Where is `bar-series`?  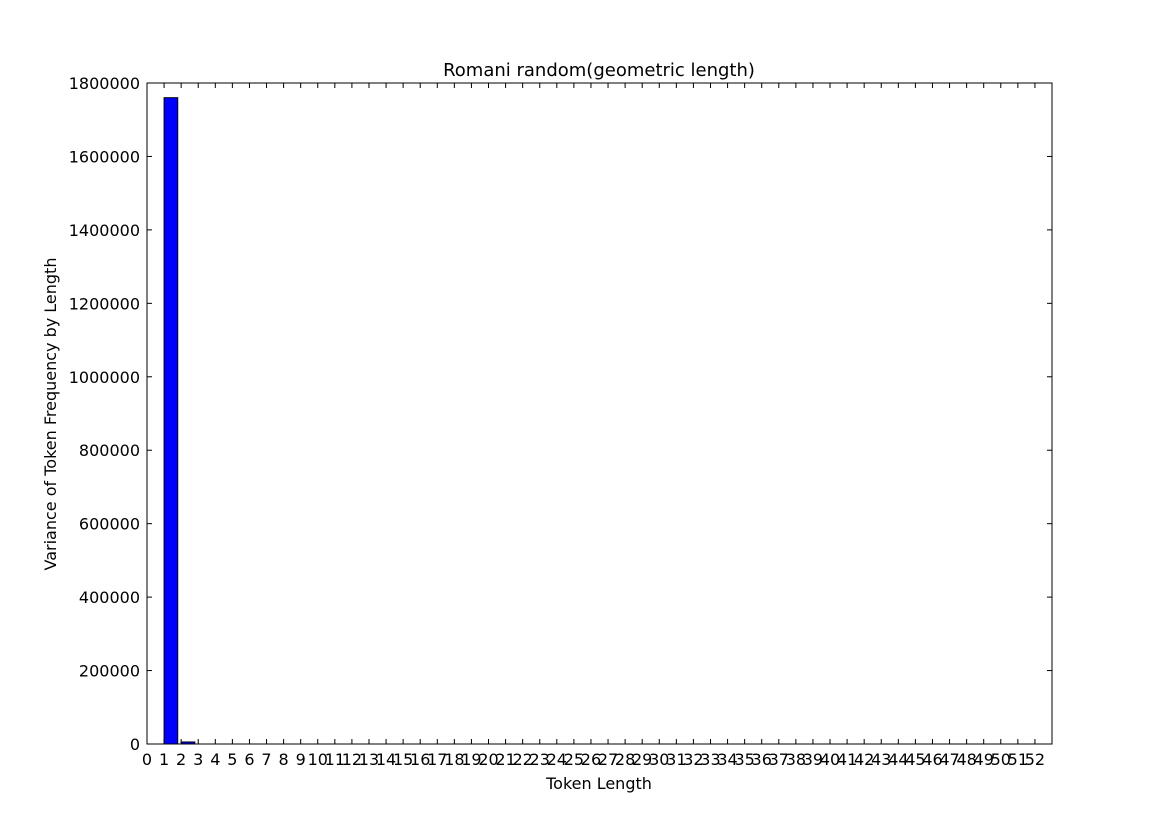 bar-series is located at coordinates (179, 421).